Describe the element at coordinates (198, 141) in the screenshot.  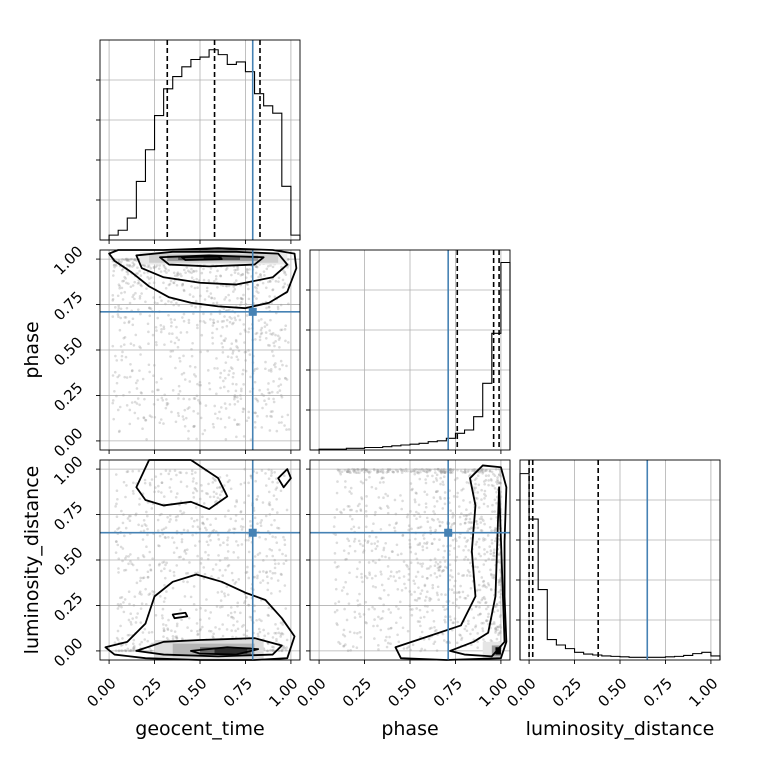
I see `histogram-geocent-time` at that location.